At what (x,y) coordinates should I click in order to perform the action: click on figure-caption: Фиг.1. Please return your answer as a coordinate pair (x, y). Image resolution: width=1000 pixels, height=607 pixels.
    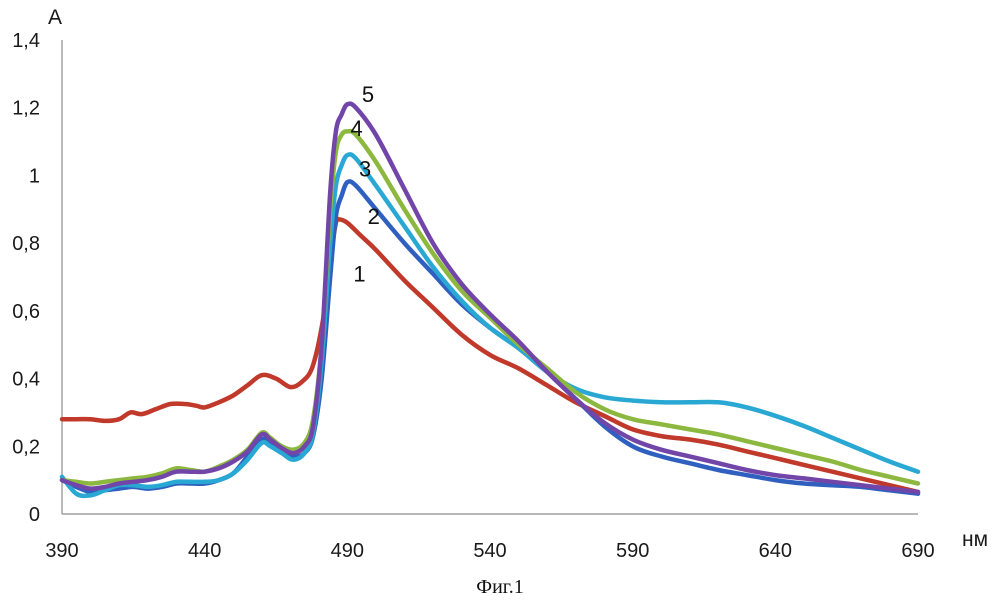
    Looking at the image, I should click on (500, 587).